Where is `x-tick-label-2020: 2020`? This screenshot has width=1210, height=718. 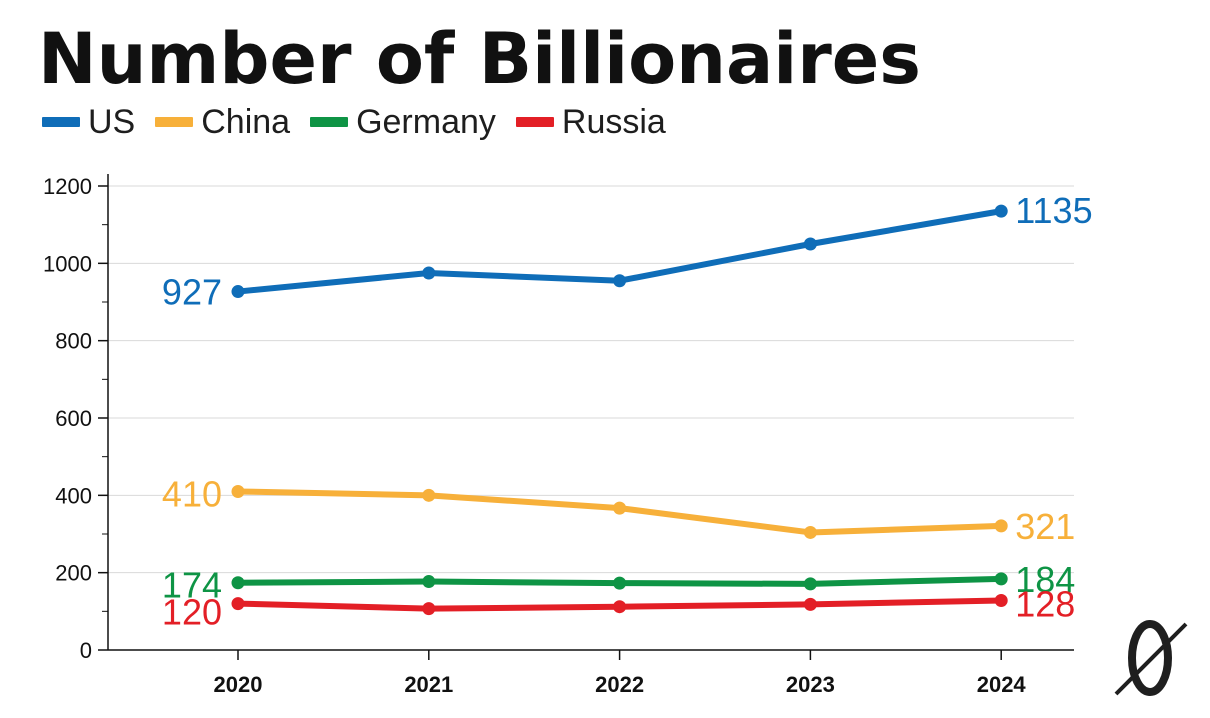 x-tick-label-2020: 2020 is located at coordinates (238, 684).